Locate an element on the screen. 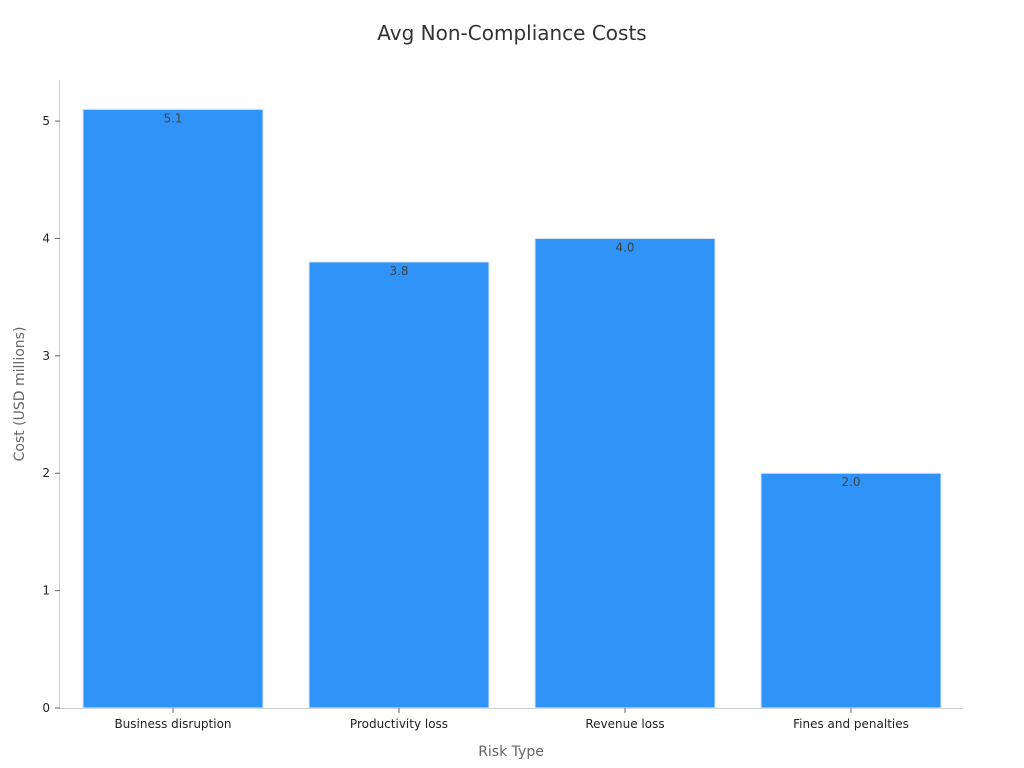 This screenshot has width=1024, height=768. y-ticks-group: 0 1 2 3 4 5 is located at coordinates (51, 414).